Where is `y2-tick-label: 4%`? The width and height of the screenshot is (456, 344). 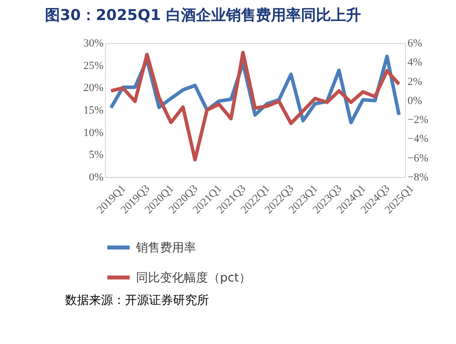 y2-tick-label: 4% is located at coordinates (415, 62).